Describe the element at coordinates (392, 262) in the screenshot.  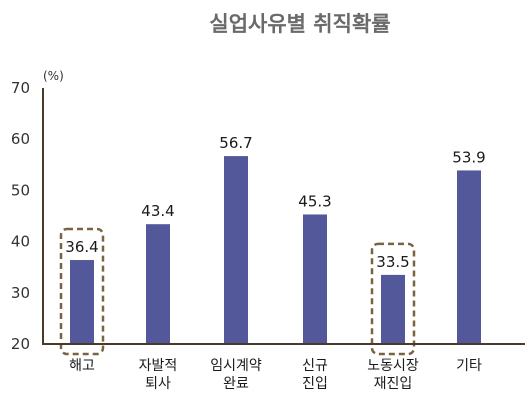
I see `data-label: 33.5` at that location.